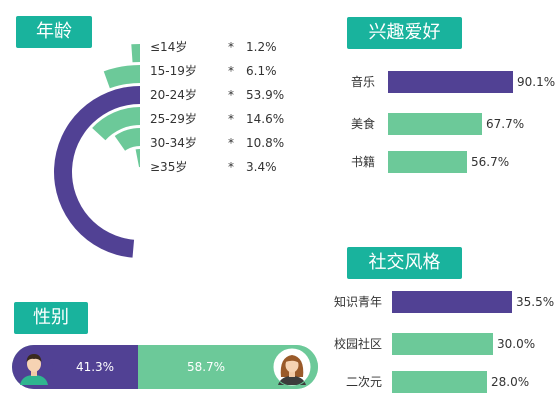 The width and height of the screenshot is (556, 402). I want to click on male-avatar-icon, so click(34, 367).